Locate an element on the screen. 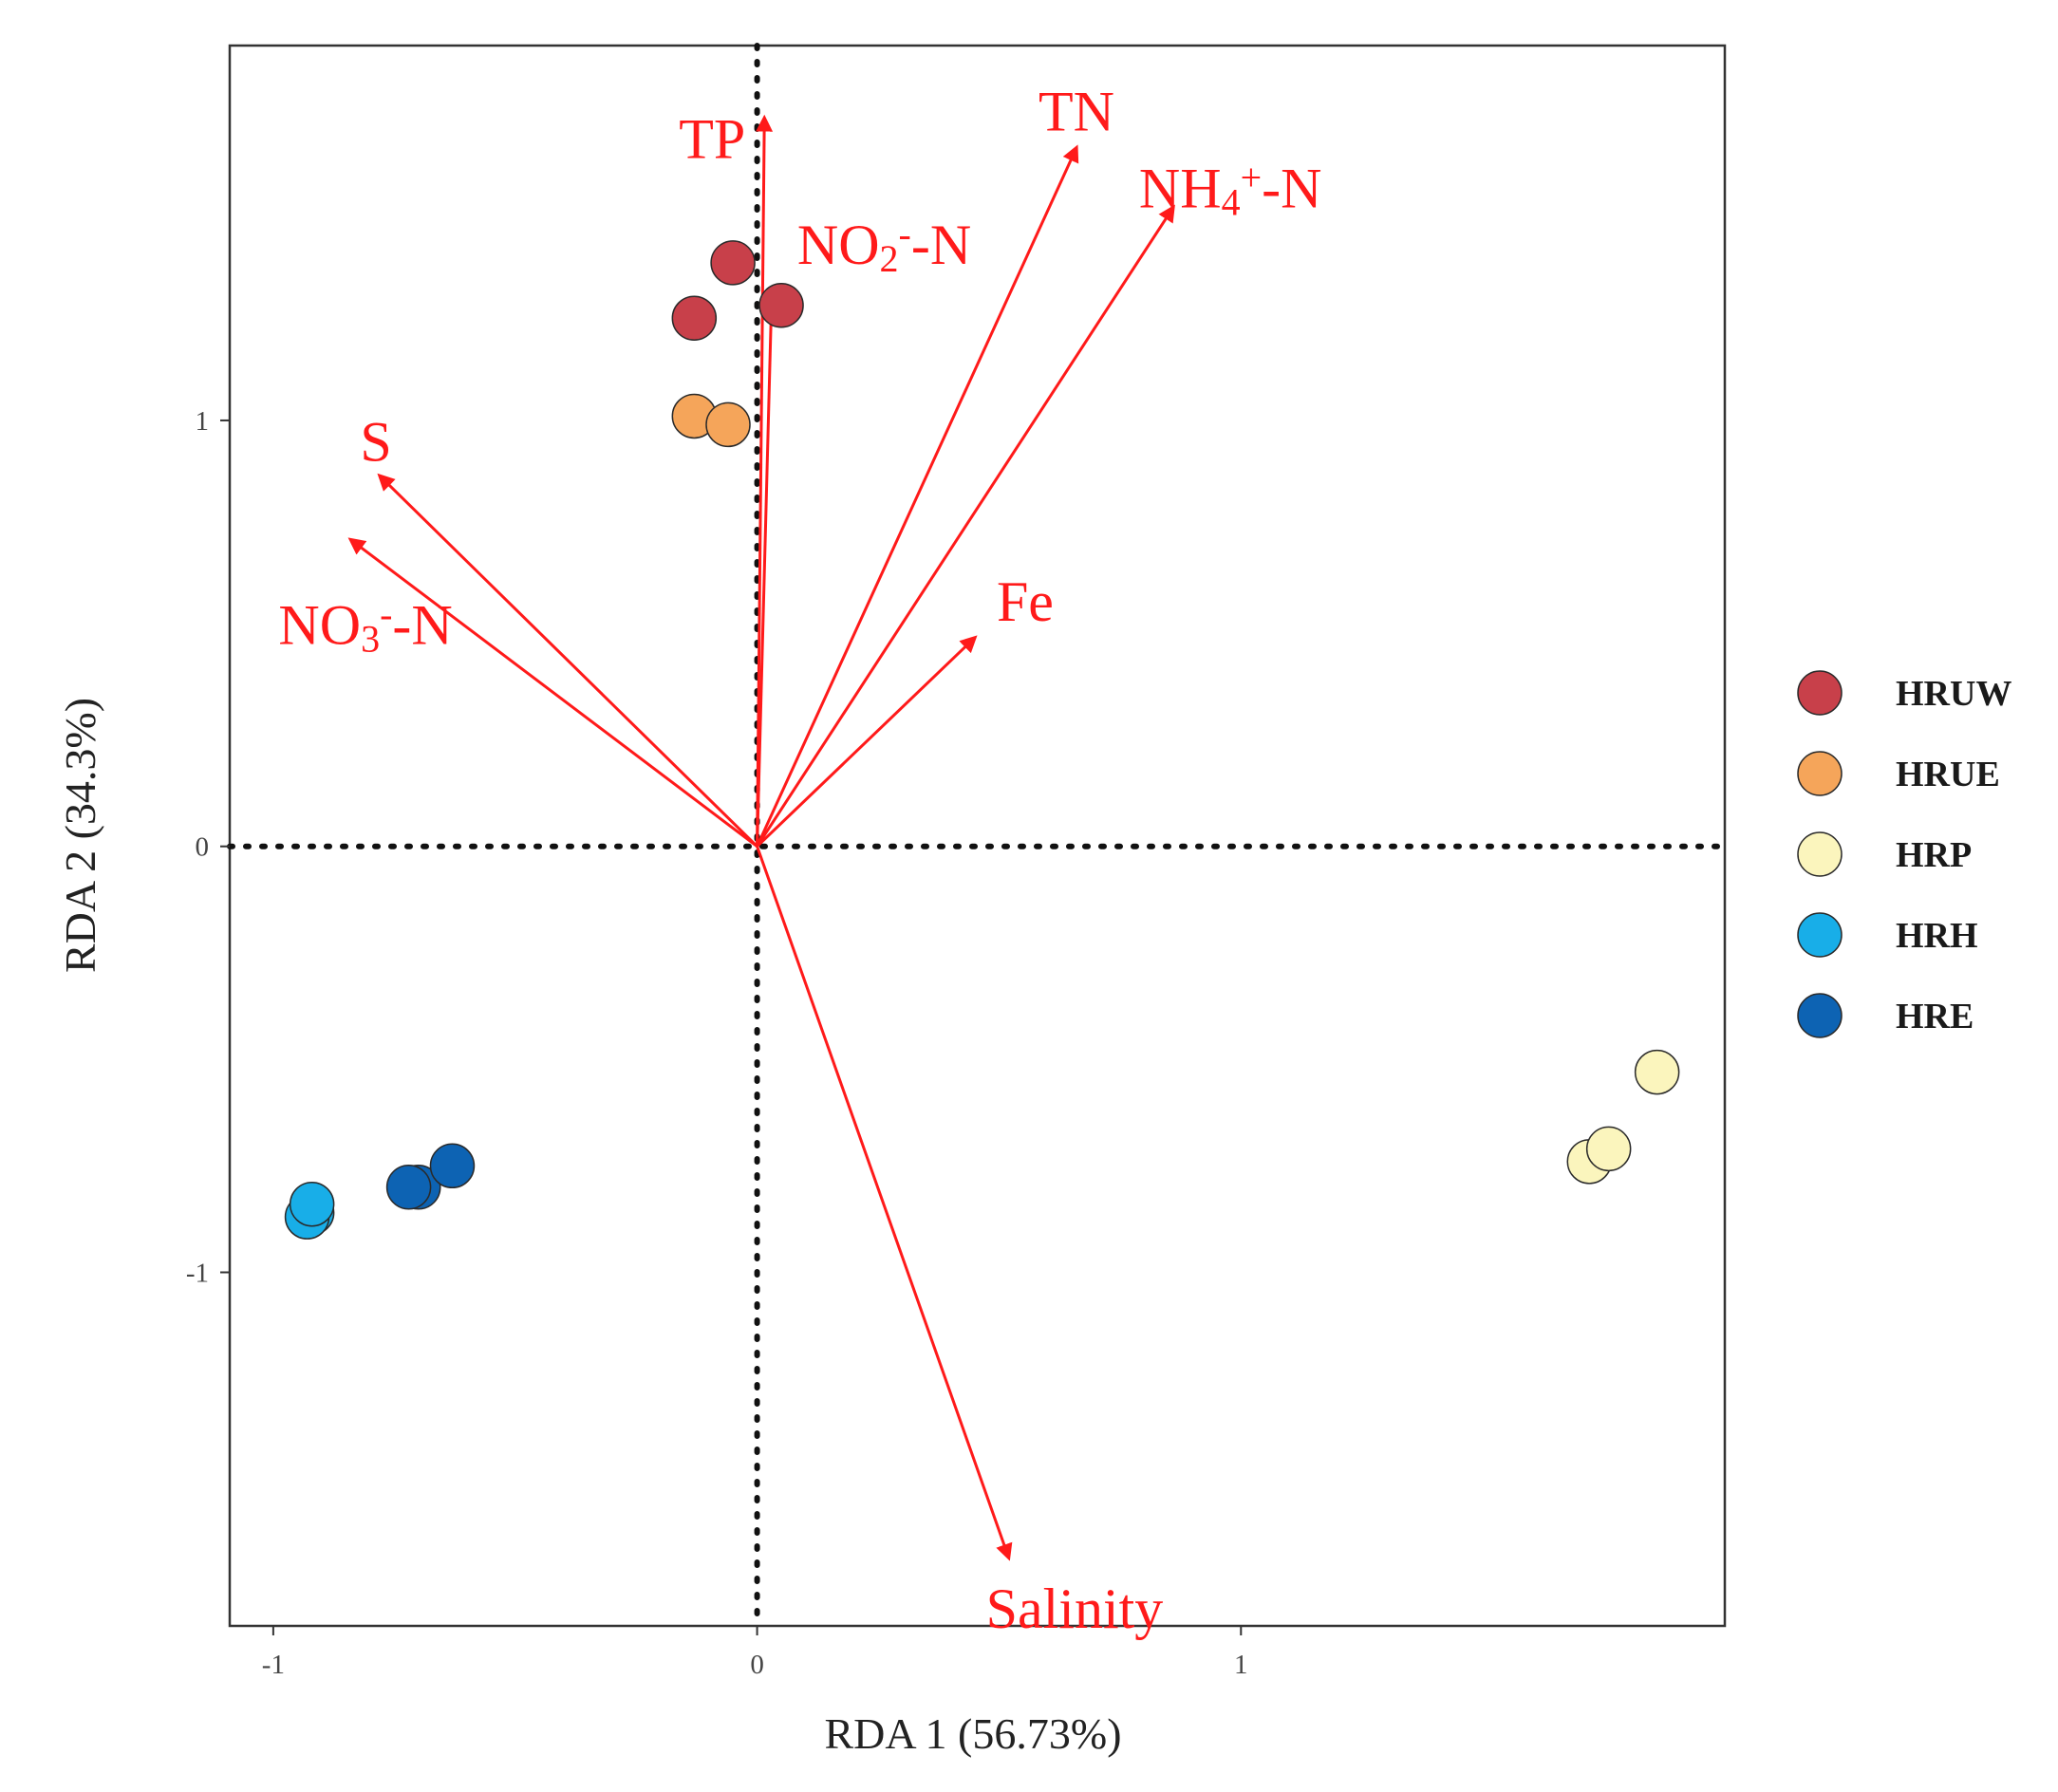 Image resolution: width=2058 pixels, height=1792 pixels. vector-label-salinity: Salinity is located at coordinates (1075, 1608).